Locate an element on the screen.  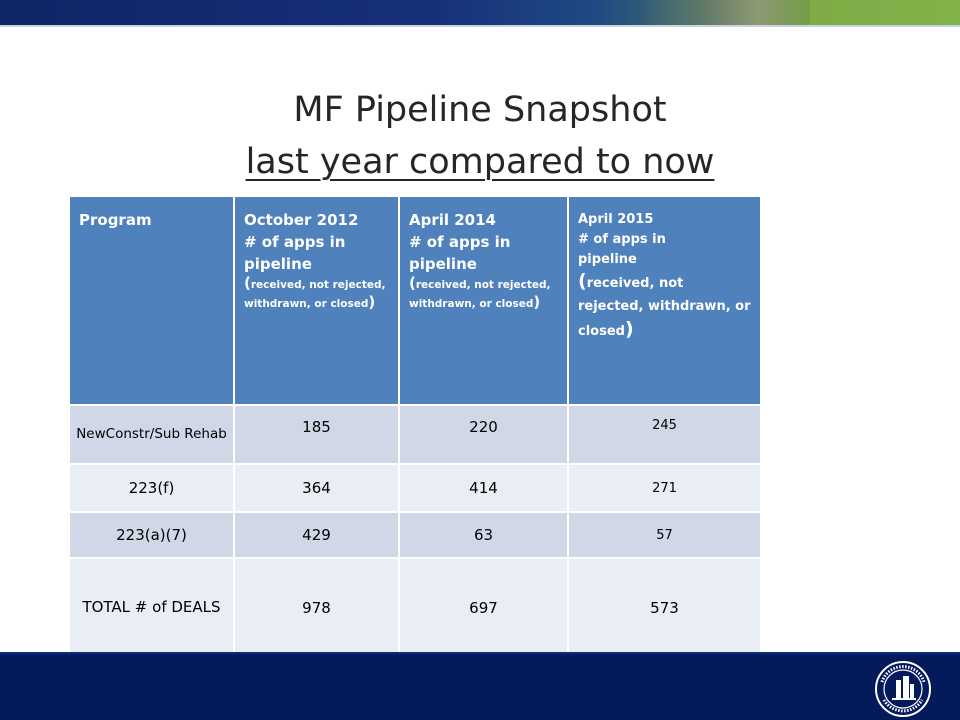
table-row: 223(a)(7) 429 63 57 is located at coordinates (415, 534).